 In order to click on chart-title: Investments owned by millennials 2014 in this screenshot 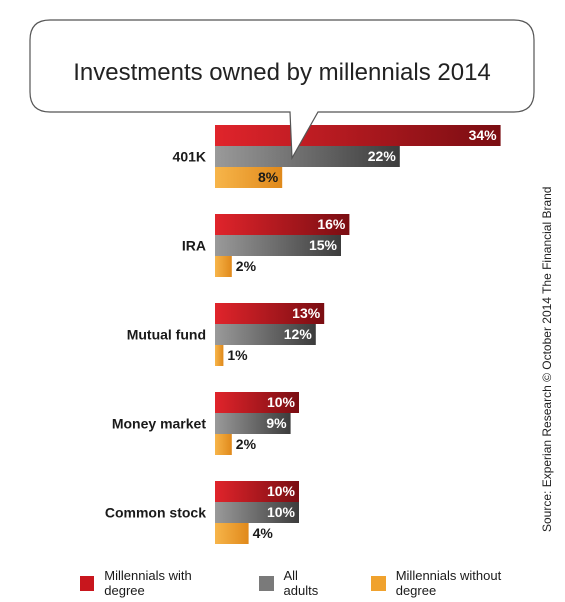, I will do `click(282, 72)`.